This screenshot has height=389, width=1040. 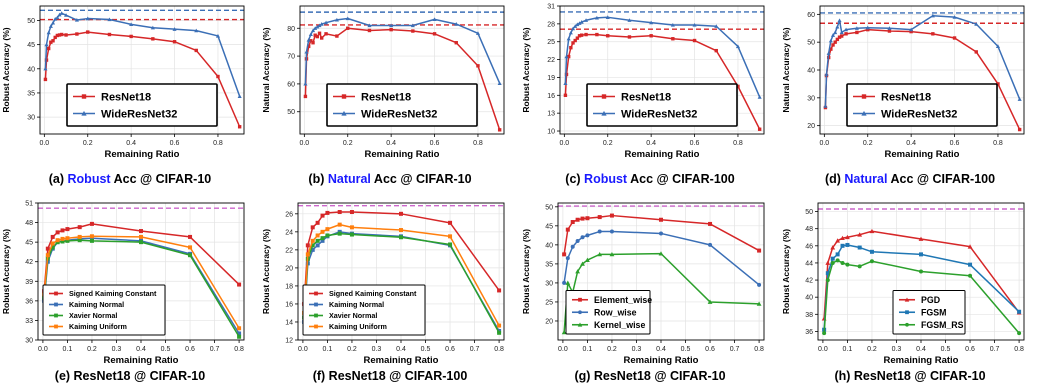 What do you see at coordinates (823, 349) in the screenshot?
I see `x-tick-label: 0.0` at bounding box center [823, 349].